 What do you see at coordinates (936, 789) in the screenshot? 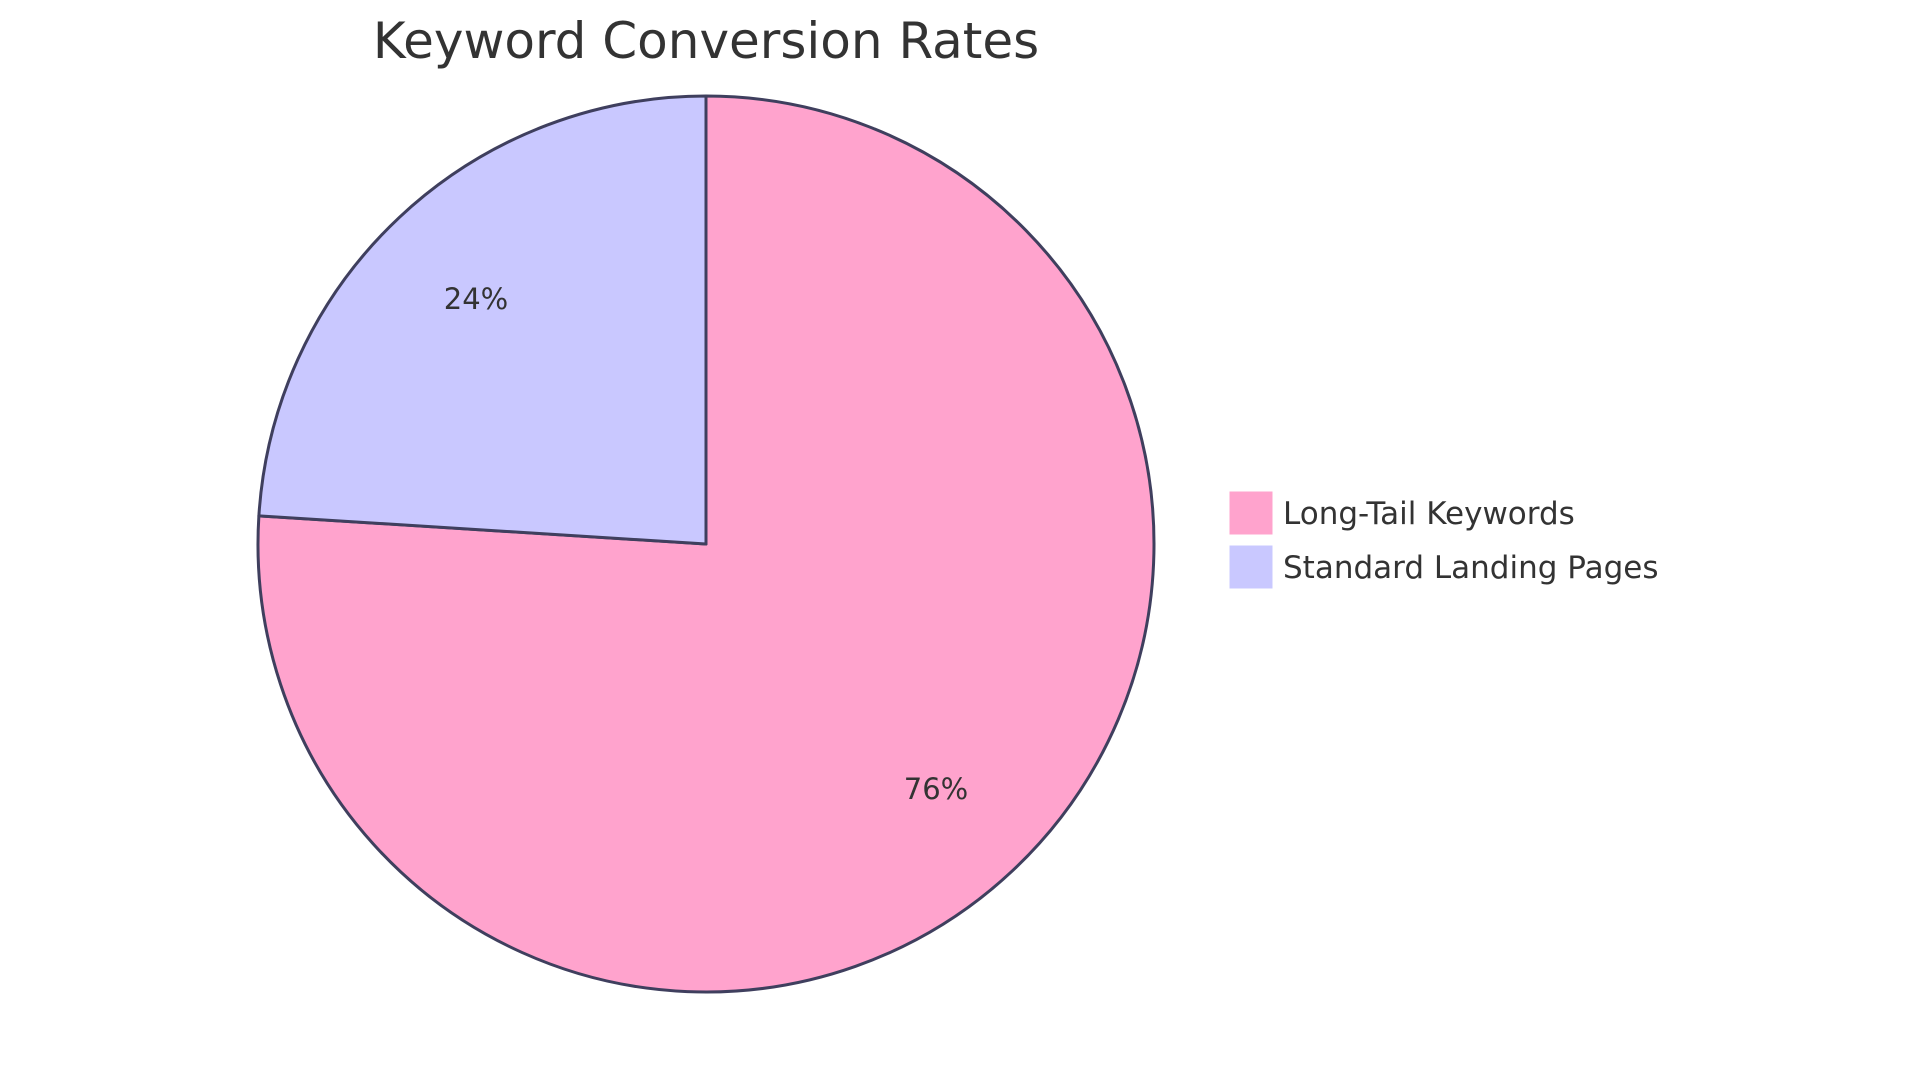
I see `slice-percent-label: 76%` at bounding box center [936, 789].